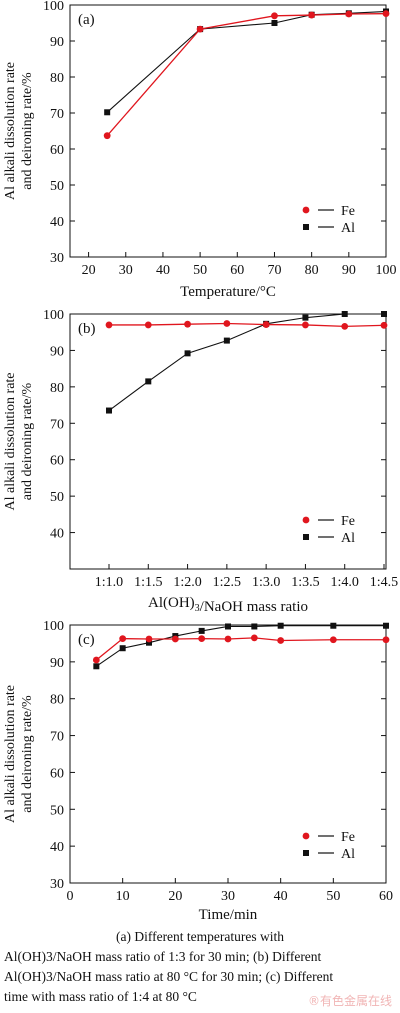 The height and width of the screenshot is (1013, 400). Describe the element at coordinates (305, 582) in the screenshot. I see `x-tick-label: 1:3.5` at that location.